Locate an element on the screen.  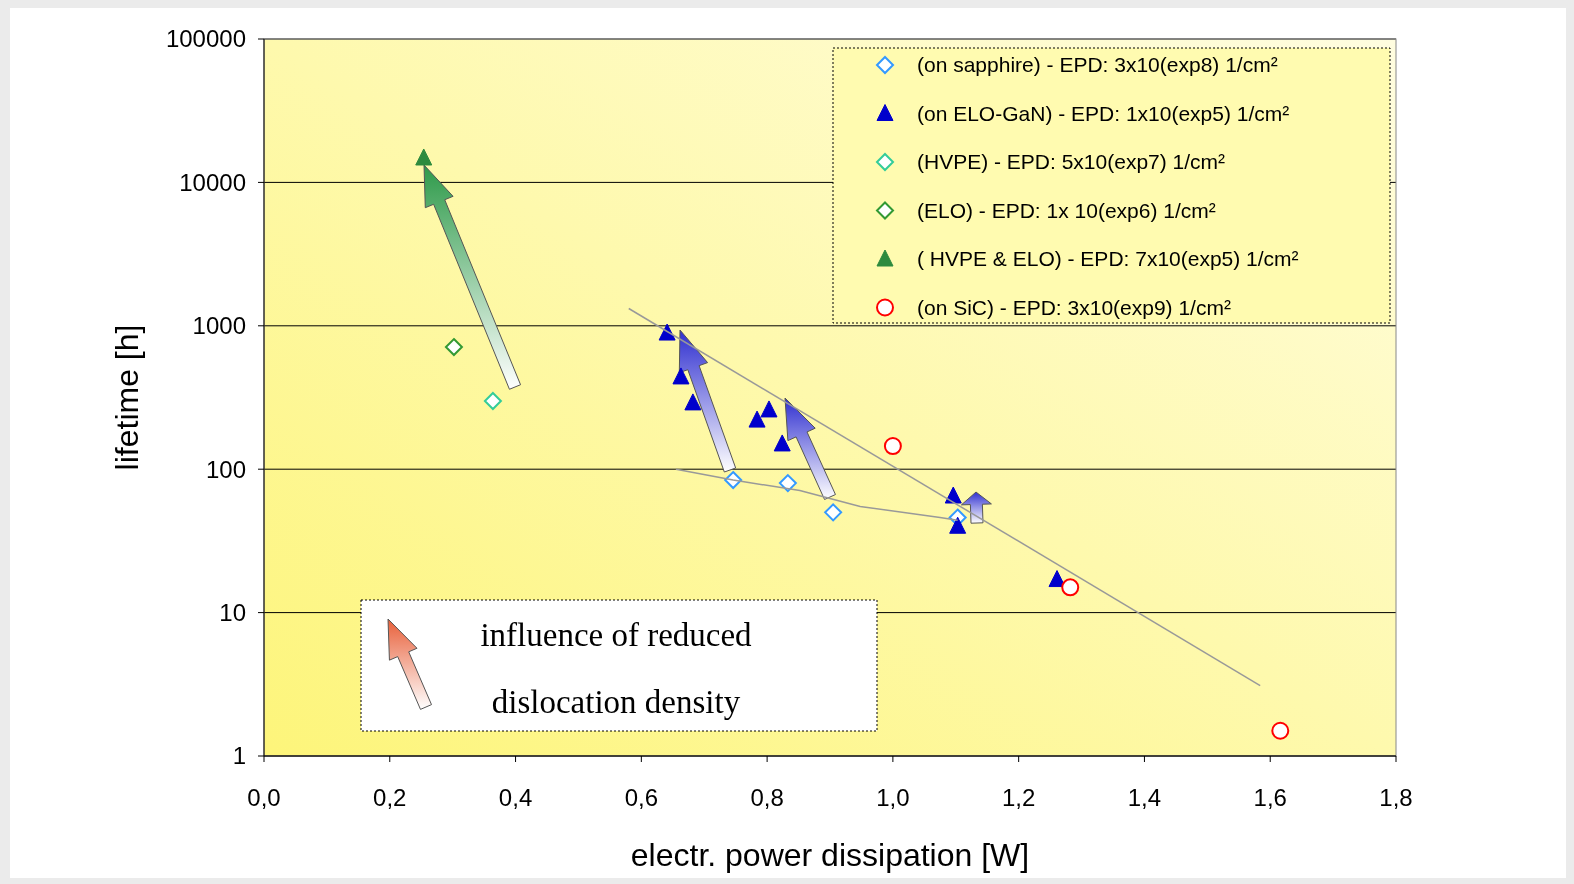
legend-label: (on SiC) - EPD: 3x10(exp9) 1/cm² is located at coordinates (1074, 307).